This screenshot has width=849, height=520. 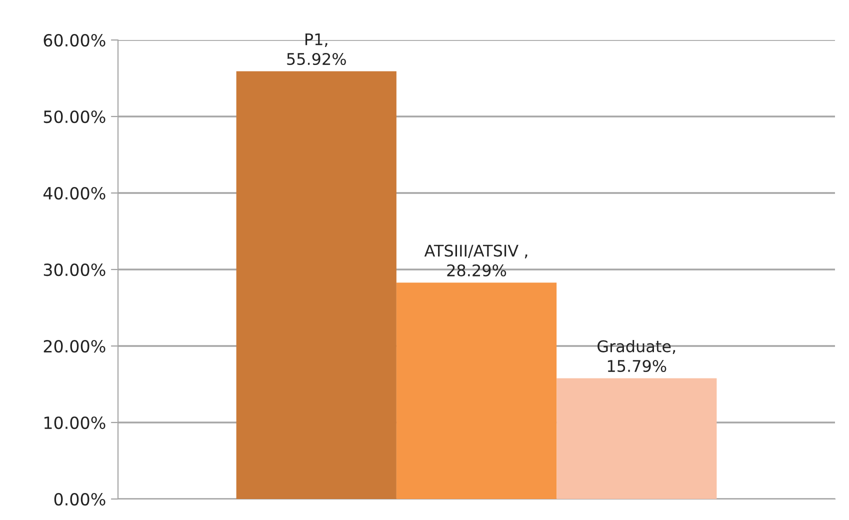 I want to click on data-label: Graduate, 15.79%, so click(x=637, y=356).